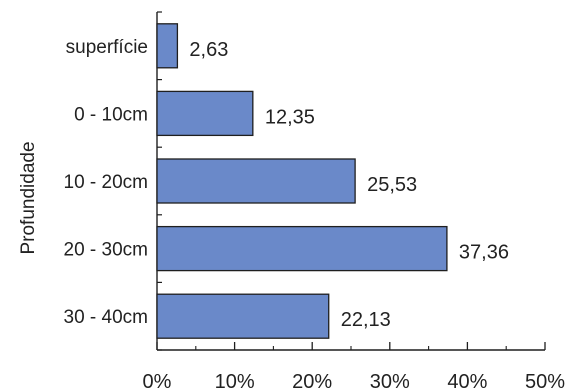 The image size is (579, 392). What do you see at coordinates (290, 117) in the screenshot?
I see `data-label: 12,35` at bounding box center [290, 117].